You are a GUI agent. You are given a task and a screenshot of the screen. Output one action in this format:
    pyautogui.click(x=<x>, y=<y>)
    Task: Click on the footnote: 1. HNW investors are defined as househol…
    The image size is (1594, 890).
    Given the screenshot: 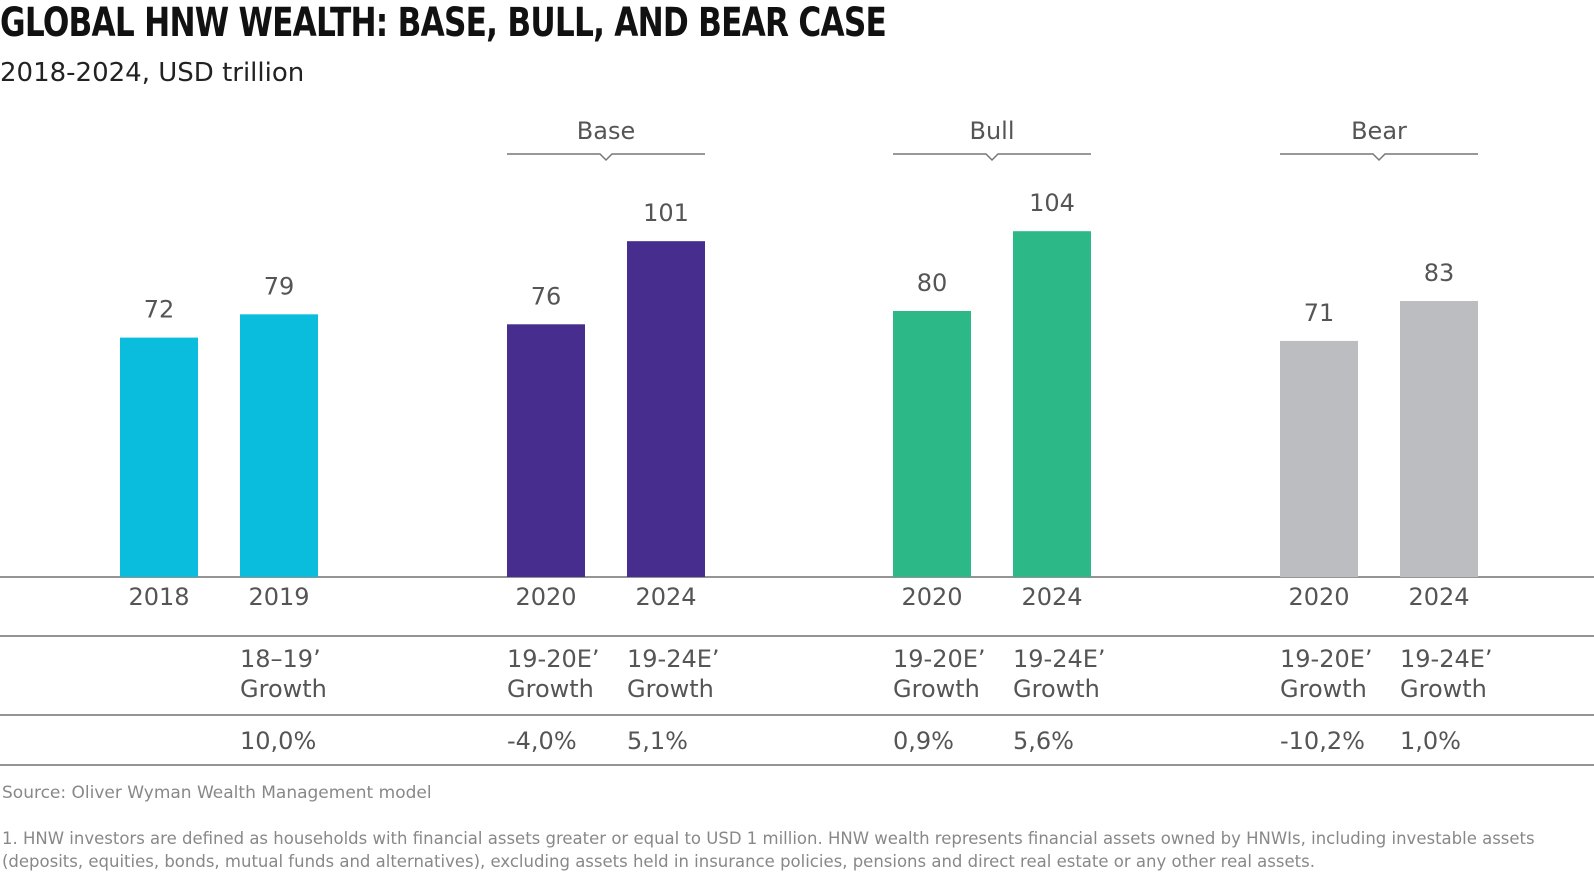 What is the action you would take?
    pyautogui.click(x=768, y=850)
    